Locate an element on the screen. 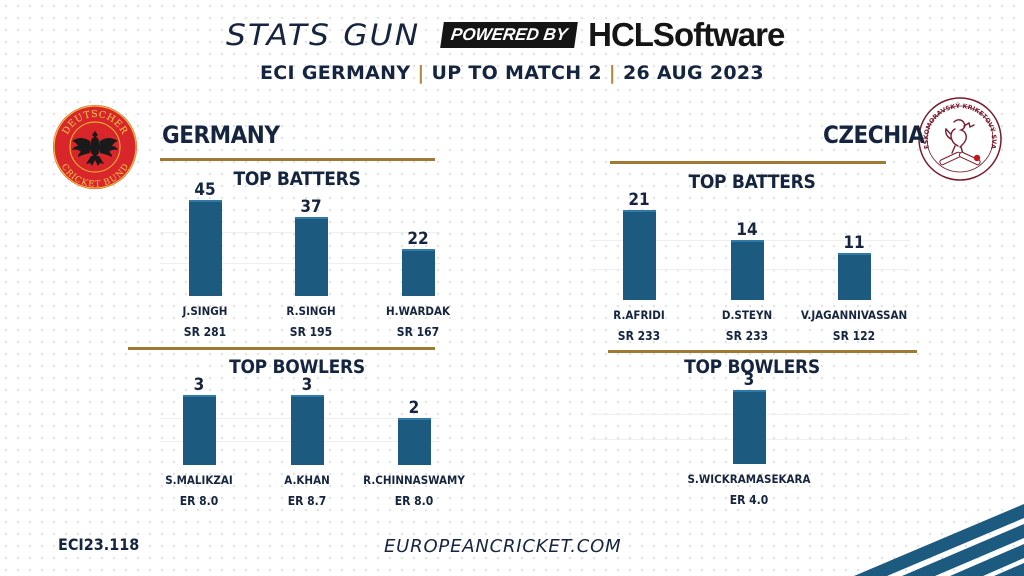 The image size is (1024, 576). corner-stripes-decoration is located at coordinates (939, 540).